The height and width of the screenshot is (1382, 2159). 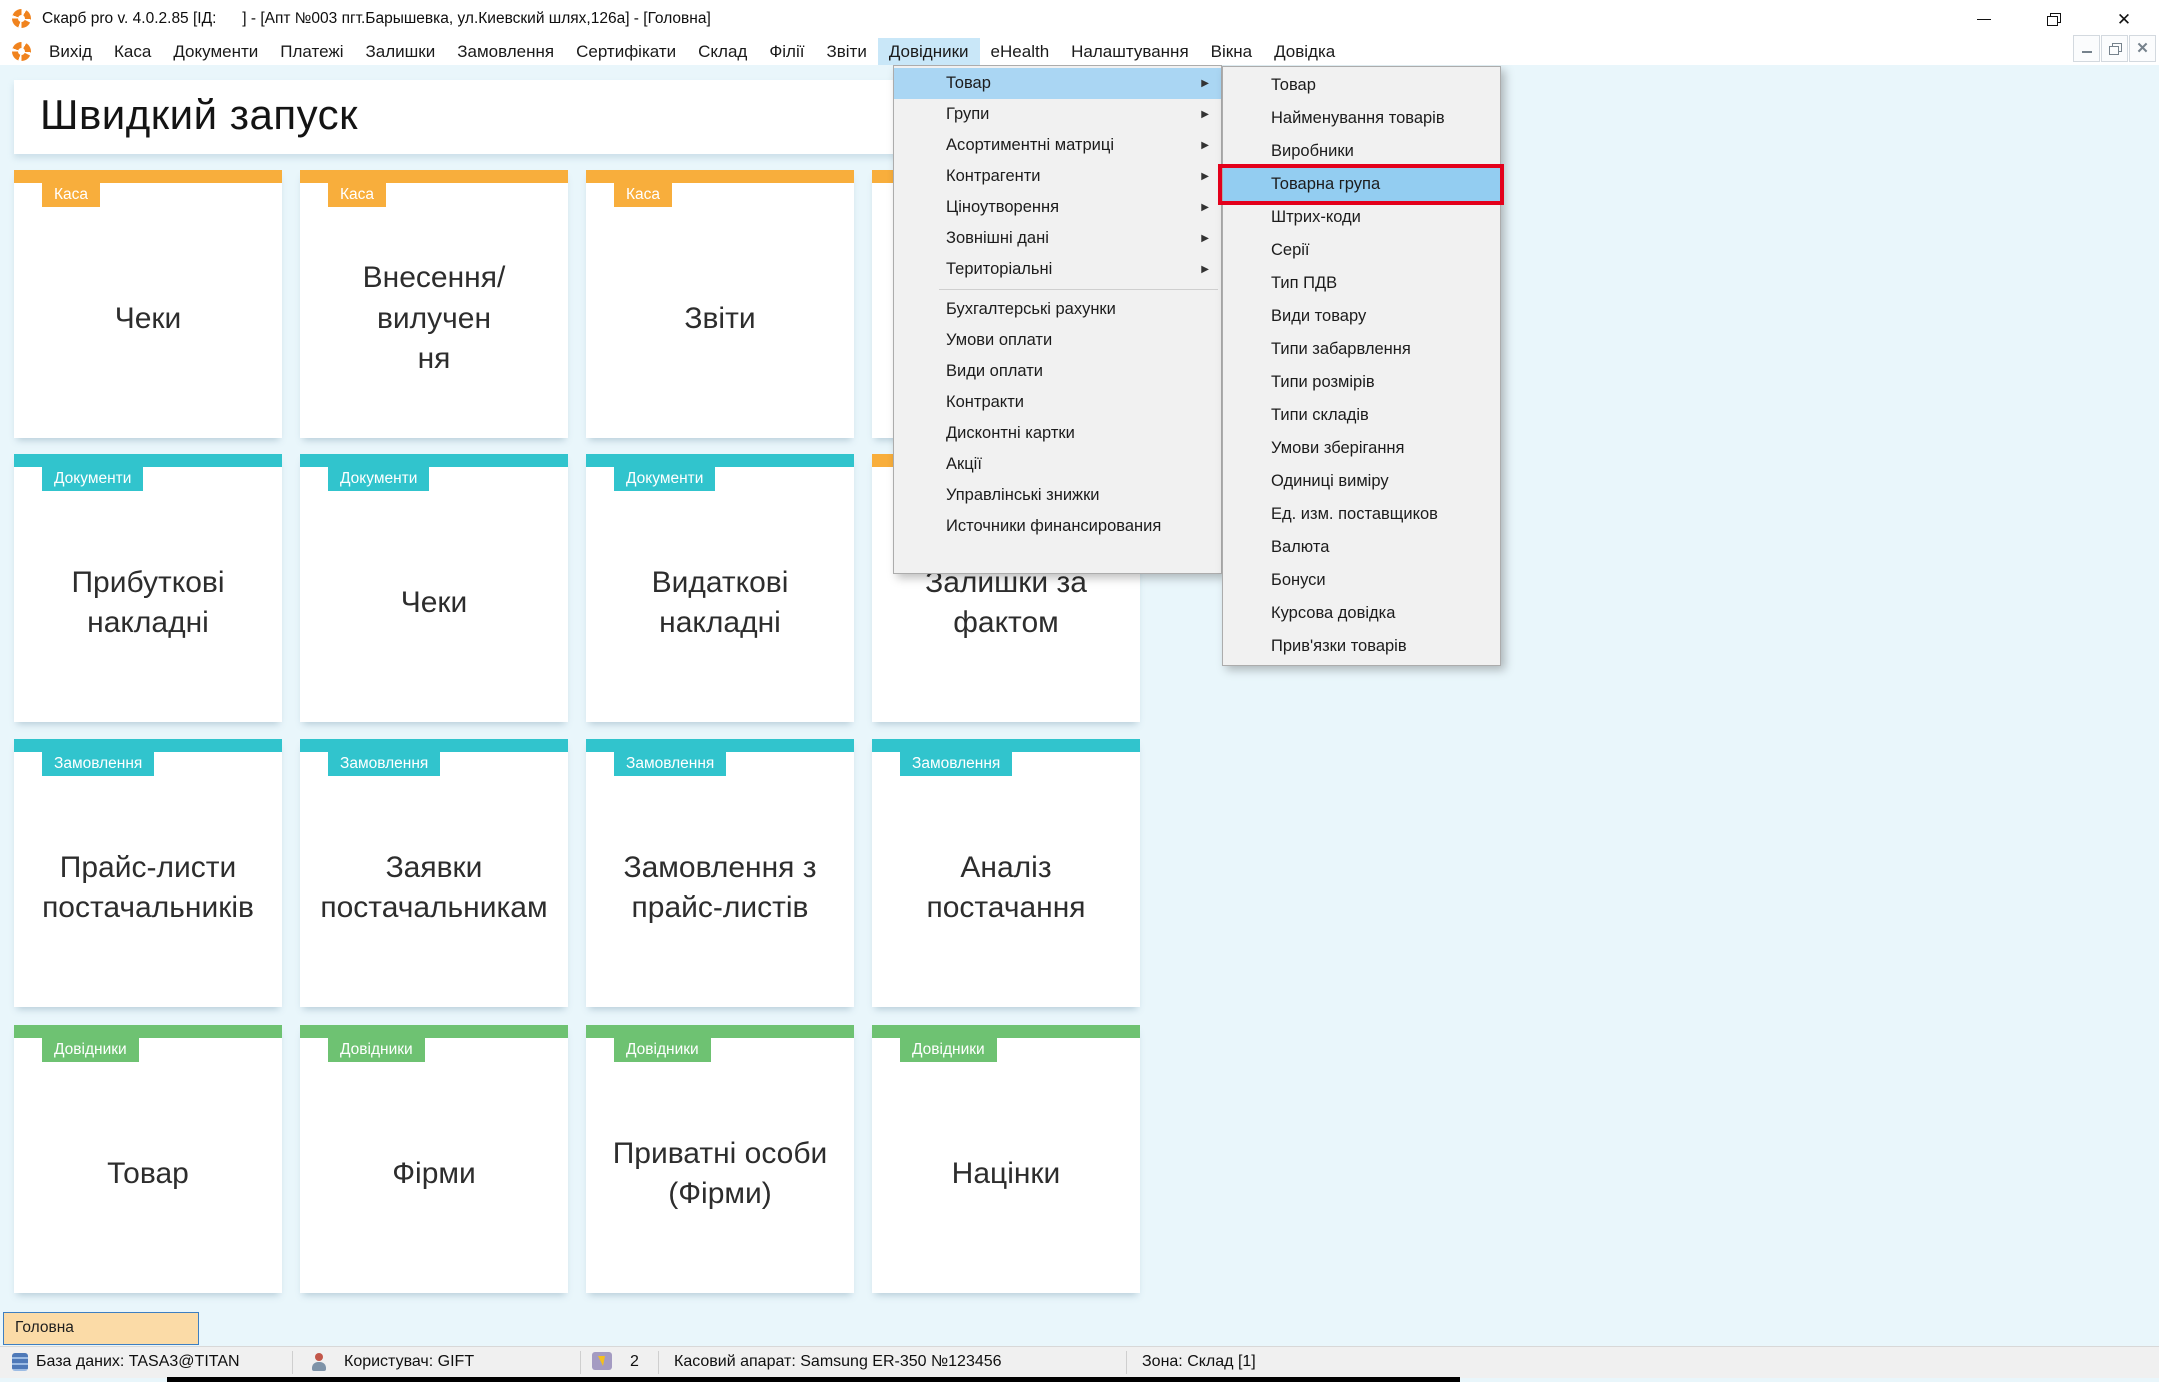 I want to click on minimize-icon, so click(x=1984, y=19).